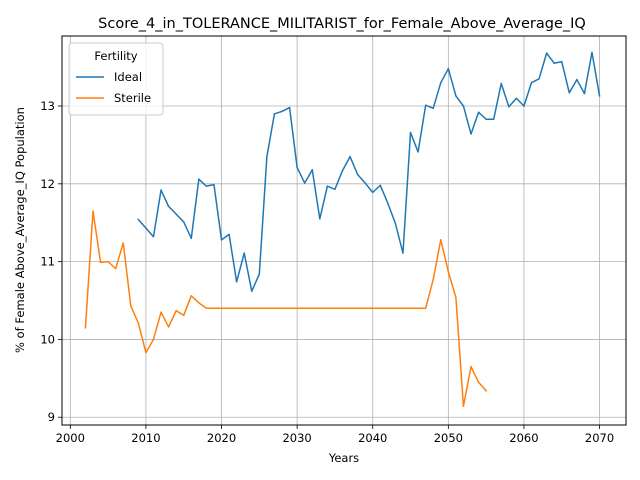  I want to click on y-tick-label: 10, so click(47, 339).